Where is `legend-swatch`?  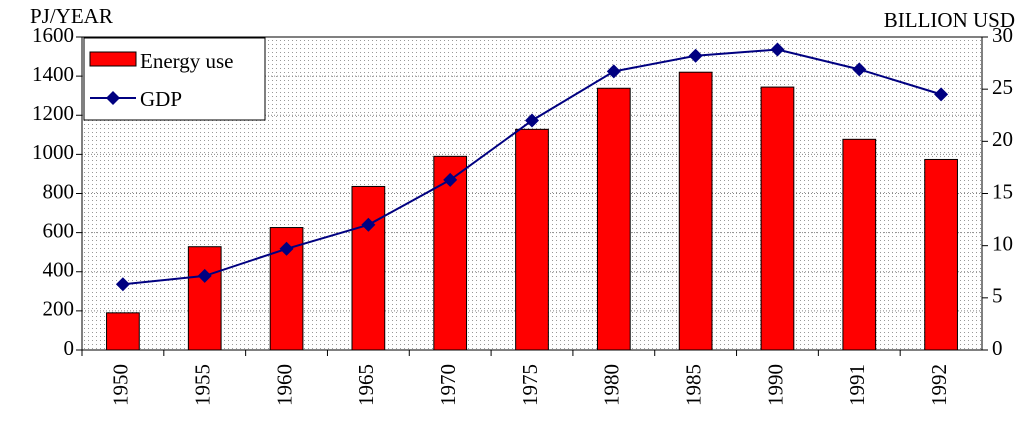
legend-swatch is located at coordinates (113, 59).